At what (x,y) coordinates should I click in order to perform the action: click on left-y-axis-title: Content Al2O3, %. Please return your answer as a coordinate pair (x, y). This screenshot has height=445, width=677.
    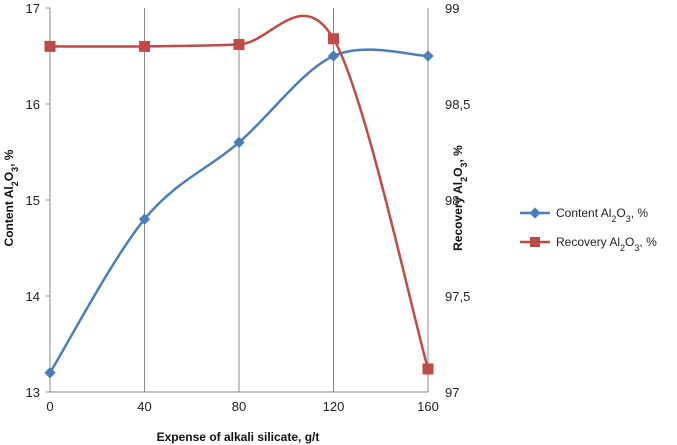
    Looking at the image, I should click on (11, 197).